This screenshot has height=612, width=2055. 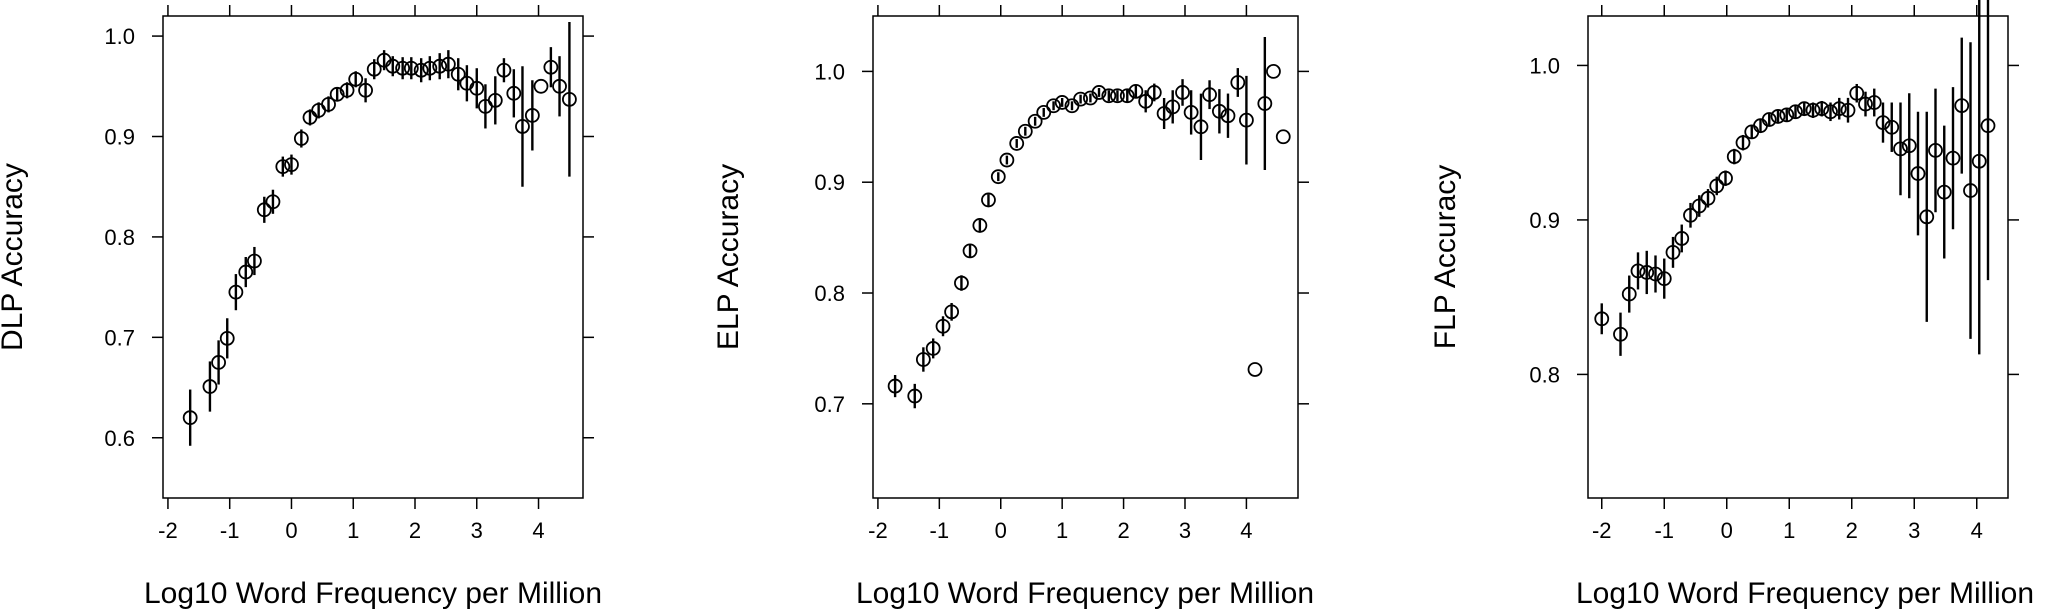 What do you see at coordinates (119, 438) in the screenshot?
I see `y-tick-label: 0.6` at bounding box center [119, 438].